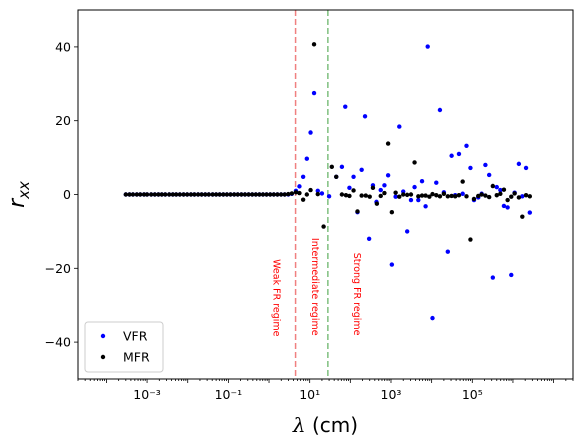  I want to click on x-axis-title: λ (cm), so click(325, 425).